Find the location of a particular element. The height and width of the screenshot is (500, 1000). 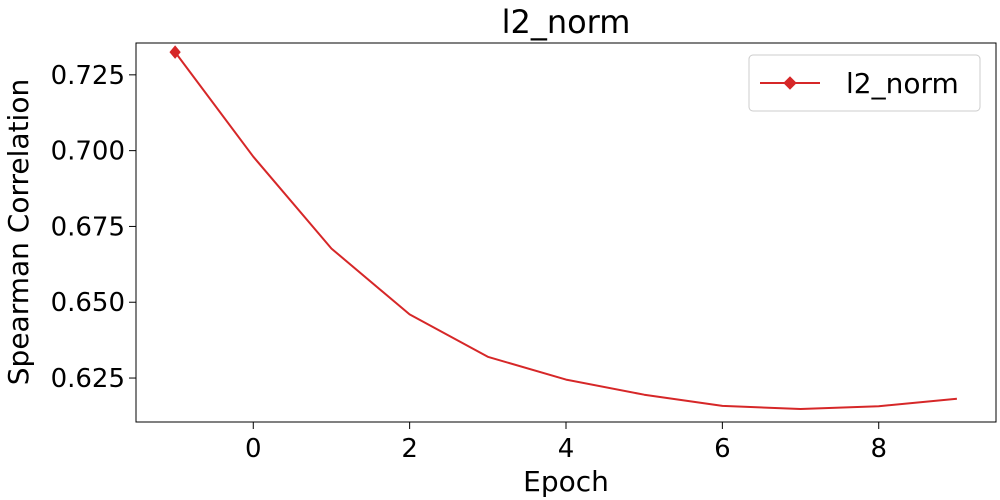

x-tick-label: 6 is located at coordinates (722, 449).